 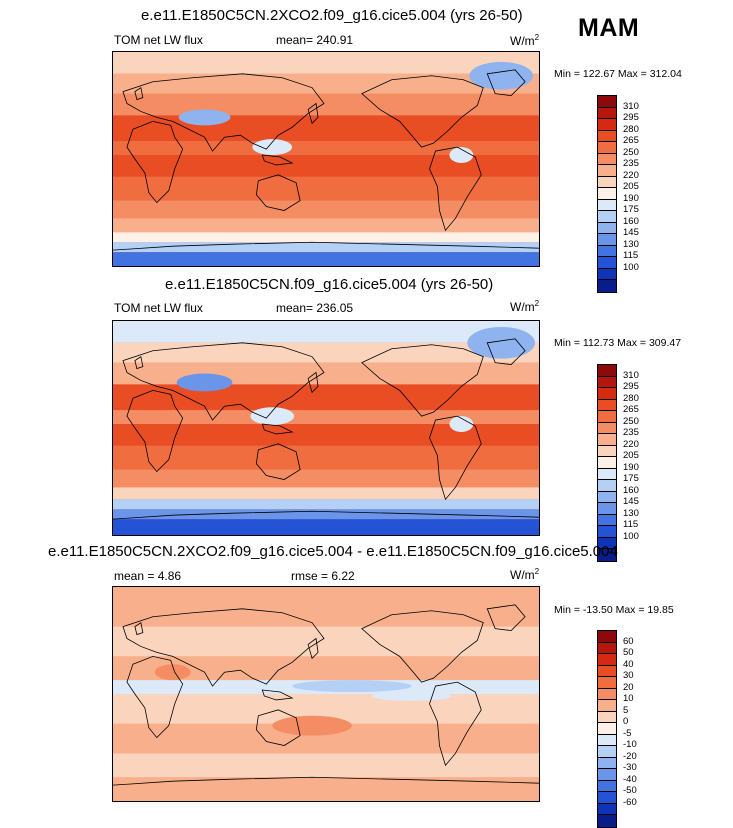 I want to click on colorbar-tick-label: 235, so click(x=631, y=163).